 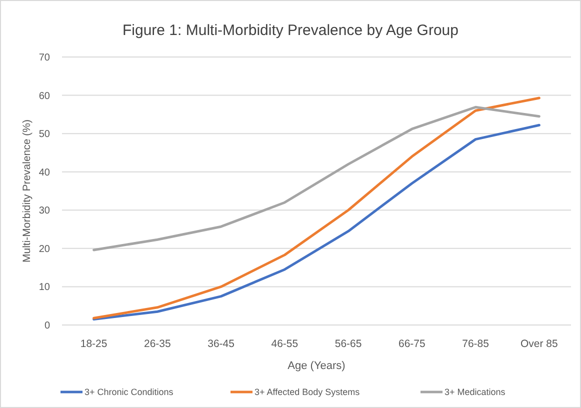 What do you see at coordinates (44, 211) in the screenshot?
I see `y-tick-label: 30` at bounding box center [44, 211].